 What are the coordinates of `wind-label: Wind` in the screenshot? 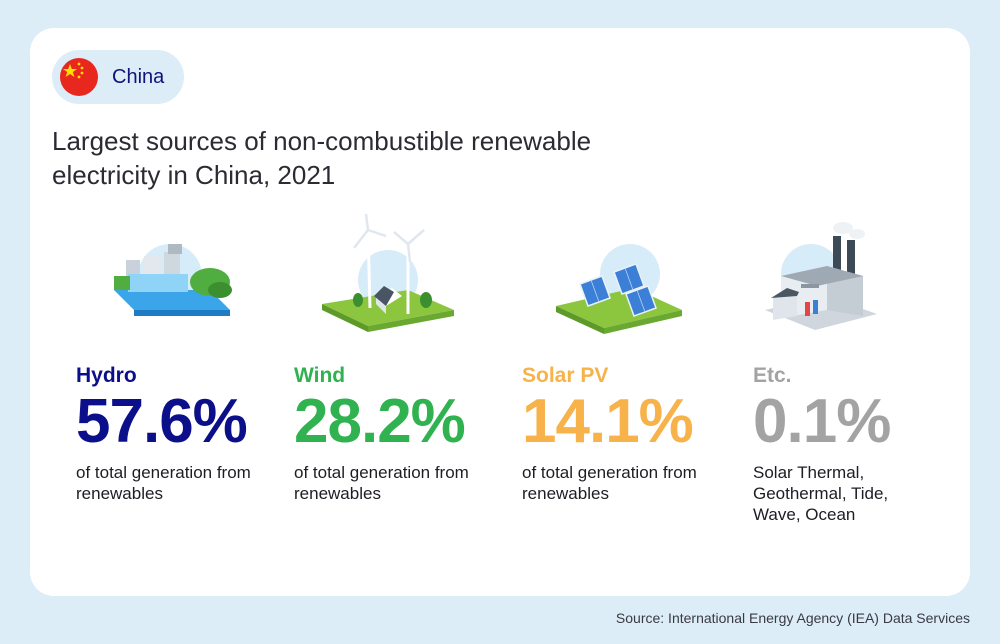 It's located at (320, 375).